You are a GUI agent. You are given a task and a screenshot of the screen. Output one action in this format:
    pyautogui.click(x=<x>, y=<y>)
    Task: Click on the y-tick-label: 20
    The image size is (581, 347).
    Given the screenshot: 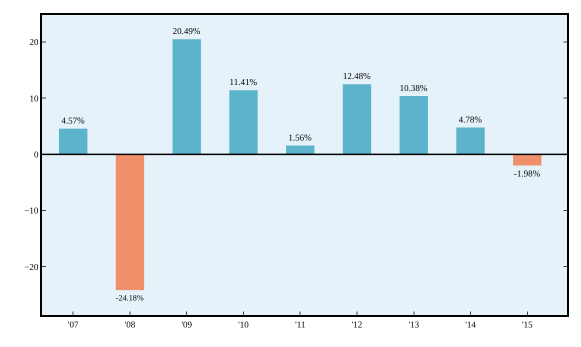 What is the action you would take?
    pyautogui.click(x=34, y=42)
    